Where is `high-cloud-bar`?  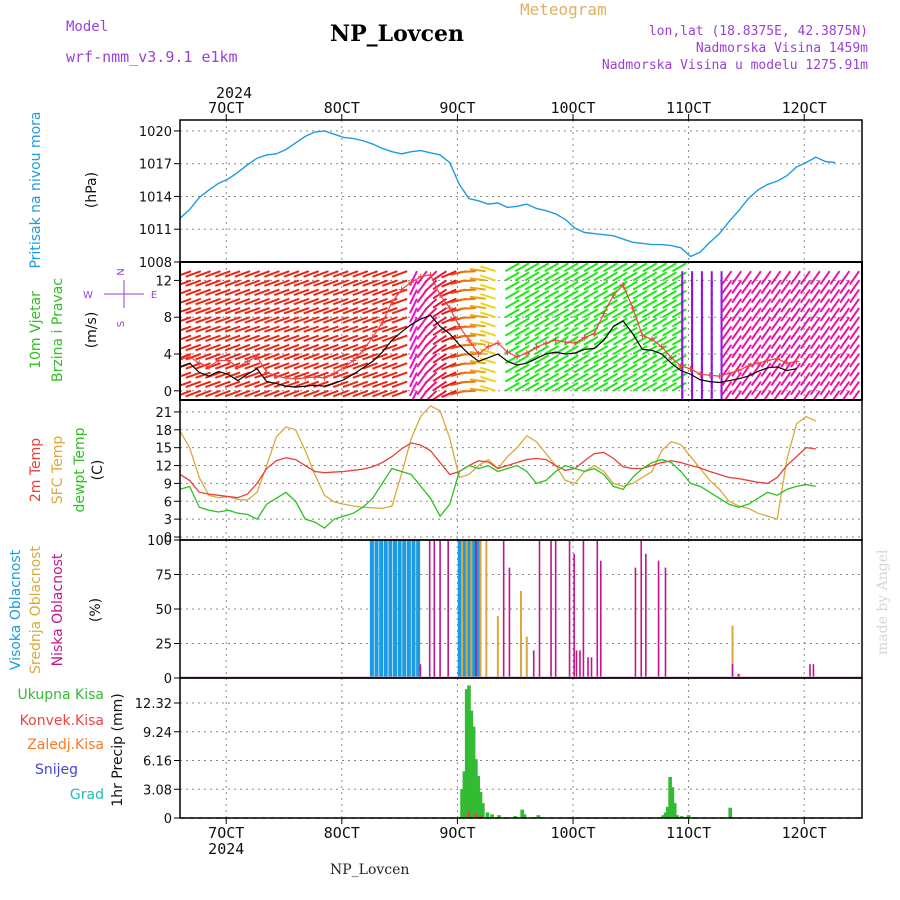
high-cloud-bar is located at coordinates (478, 609).